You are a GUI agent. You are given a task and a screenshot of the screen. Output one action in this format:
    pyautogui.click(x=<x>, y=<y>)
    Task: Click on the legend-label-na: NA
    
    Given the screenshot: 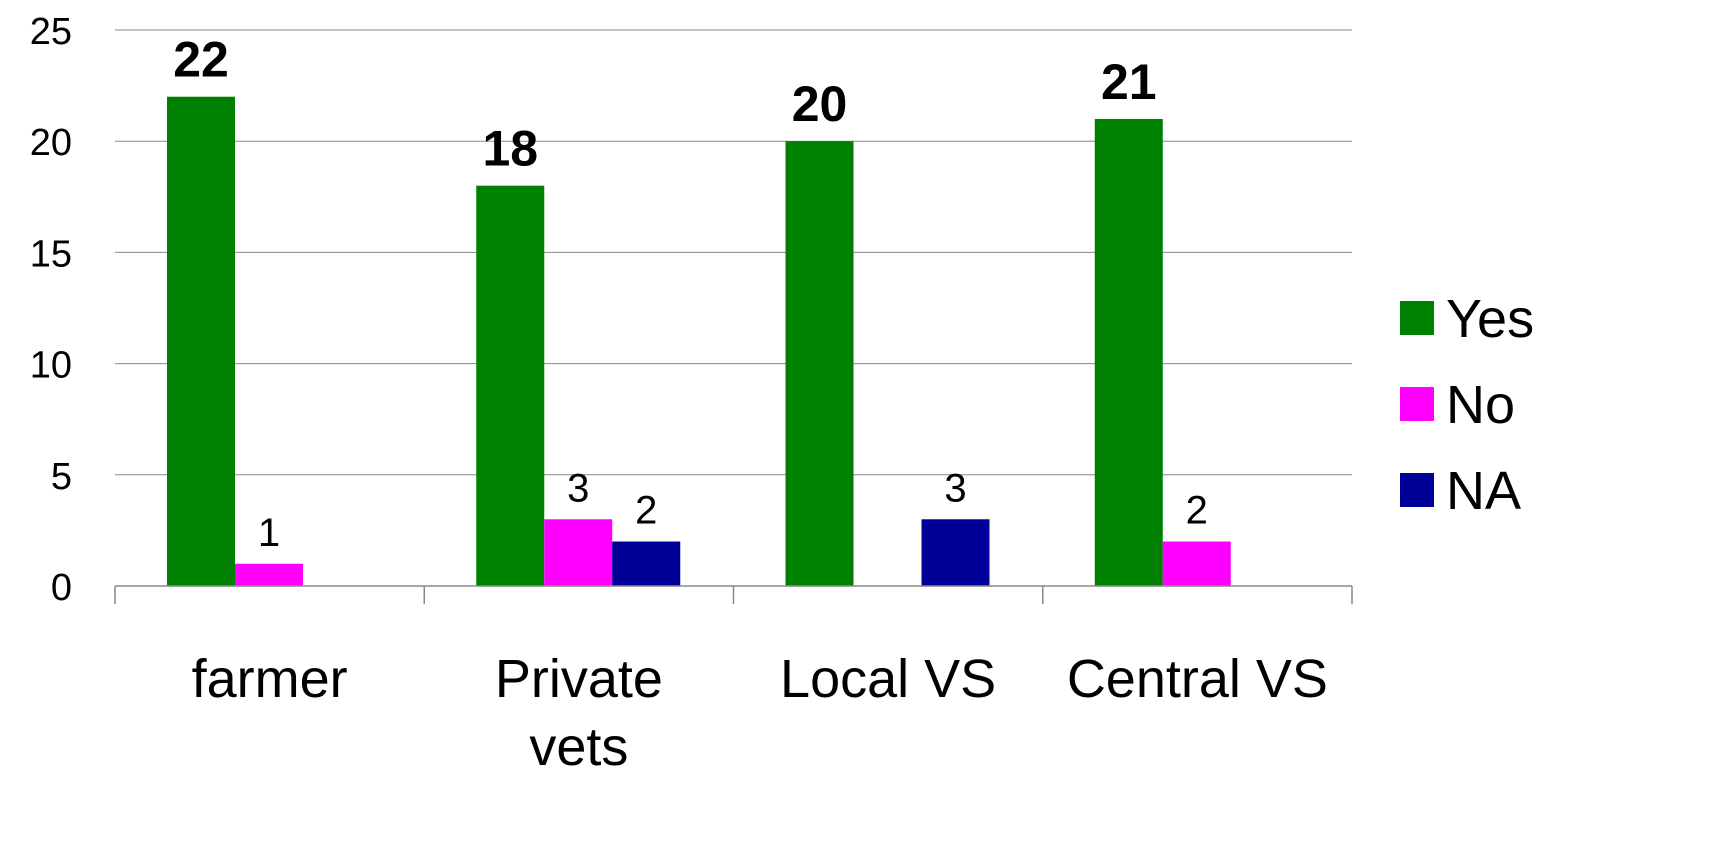 What is the action you would take?
    pyautogui.click(x=1483, y=491)
    